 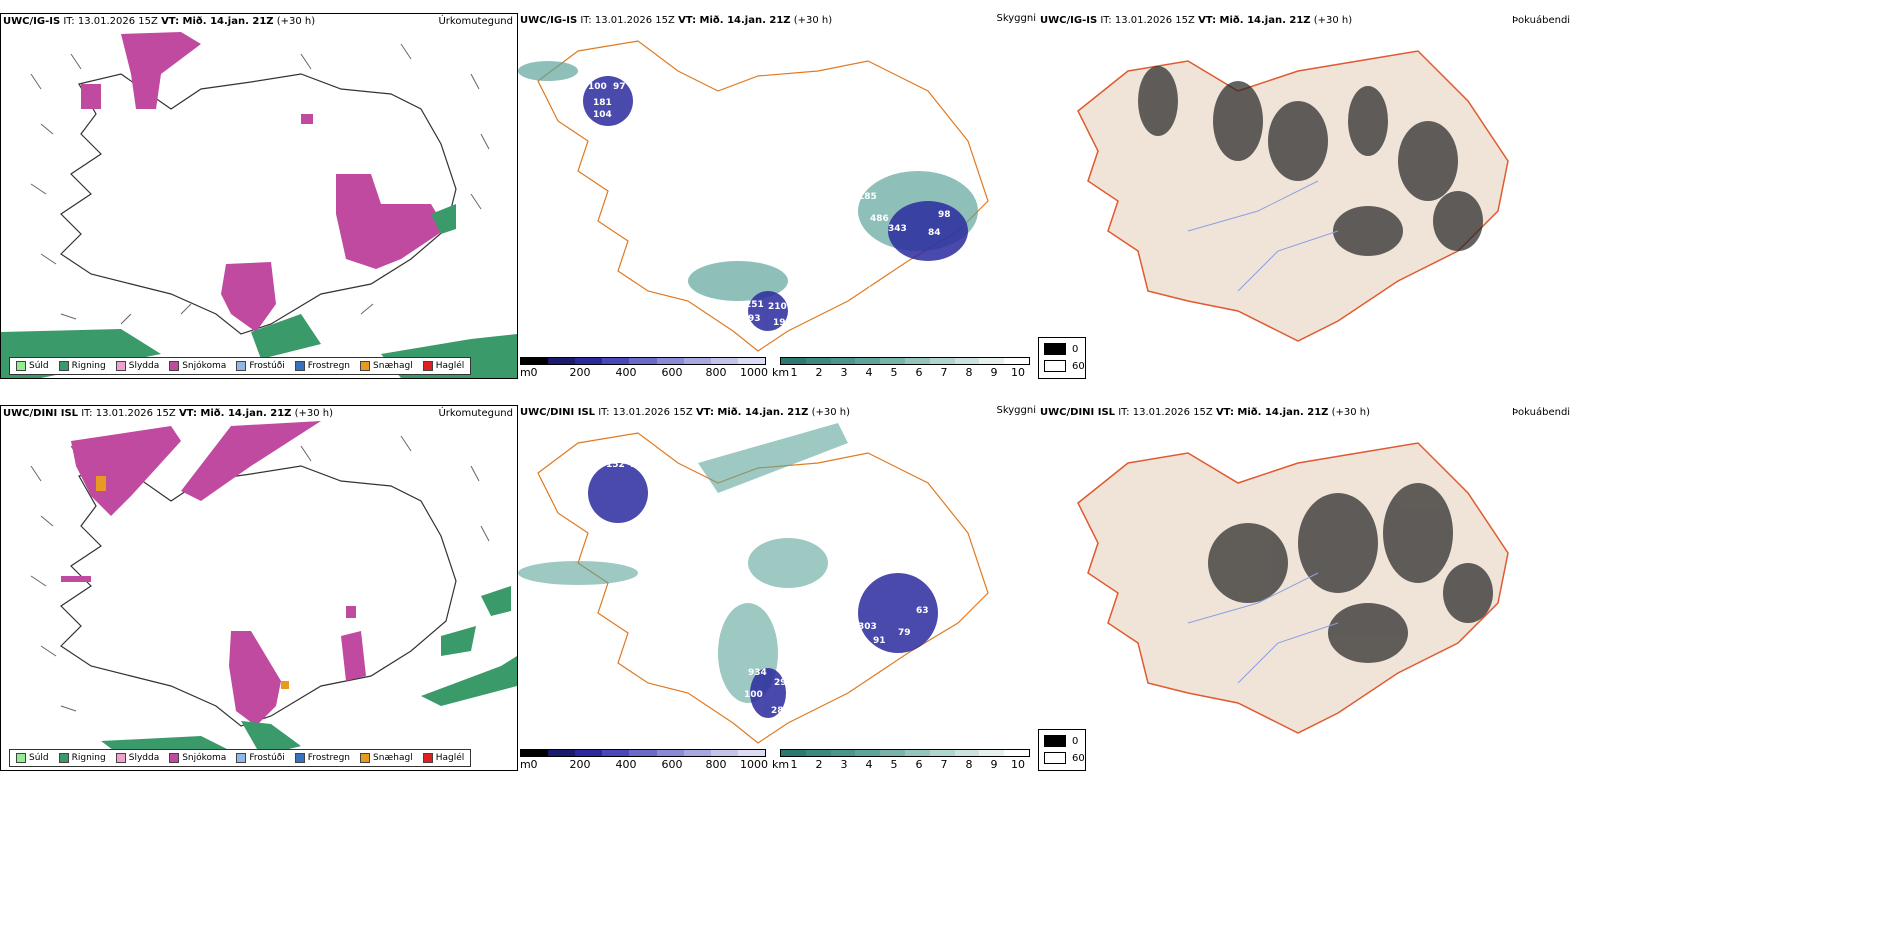 I want to click on cloudbase-label: 109, so click(x=877, y=656).